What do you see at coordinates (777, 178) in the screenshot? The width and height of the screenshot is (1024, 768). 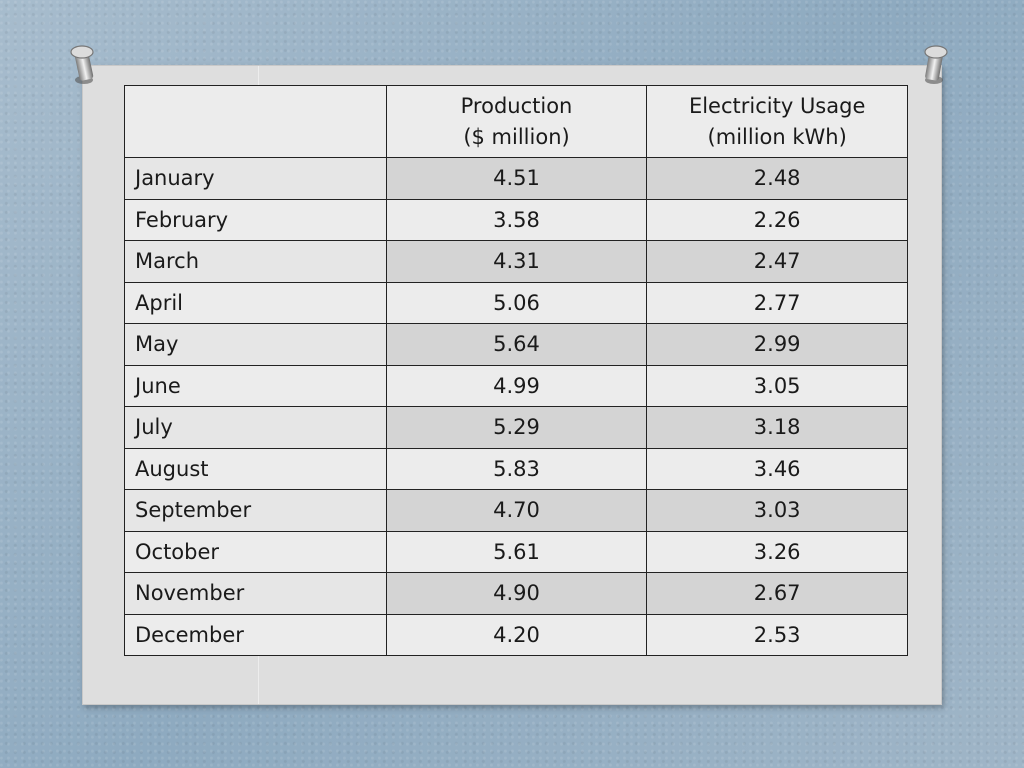 I see `electricity-cell: 2.48` at bounding box center [777, 178].